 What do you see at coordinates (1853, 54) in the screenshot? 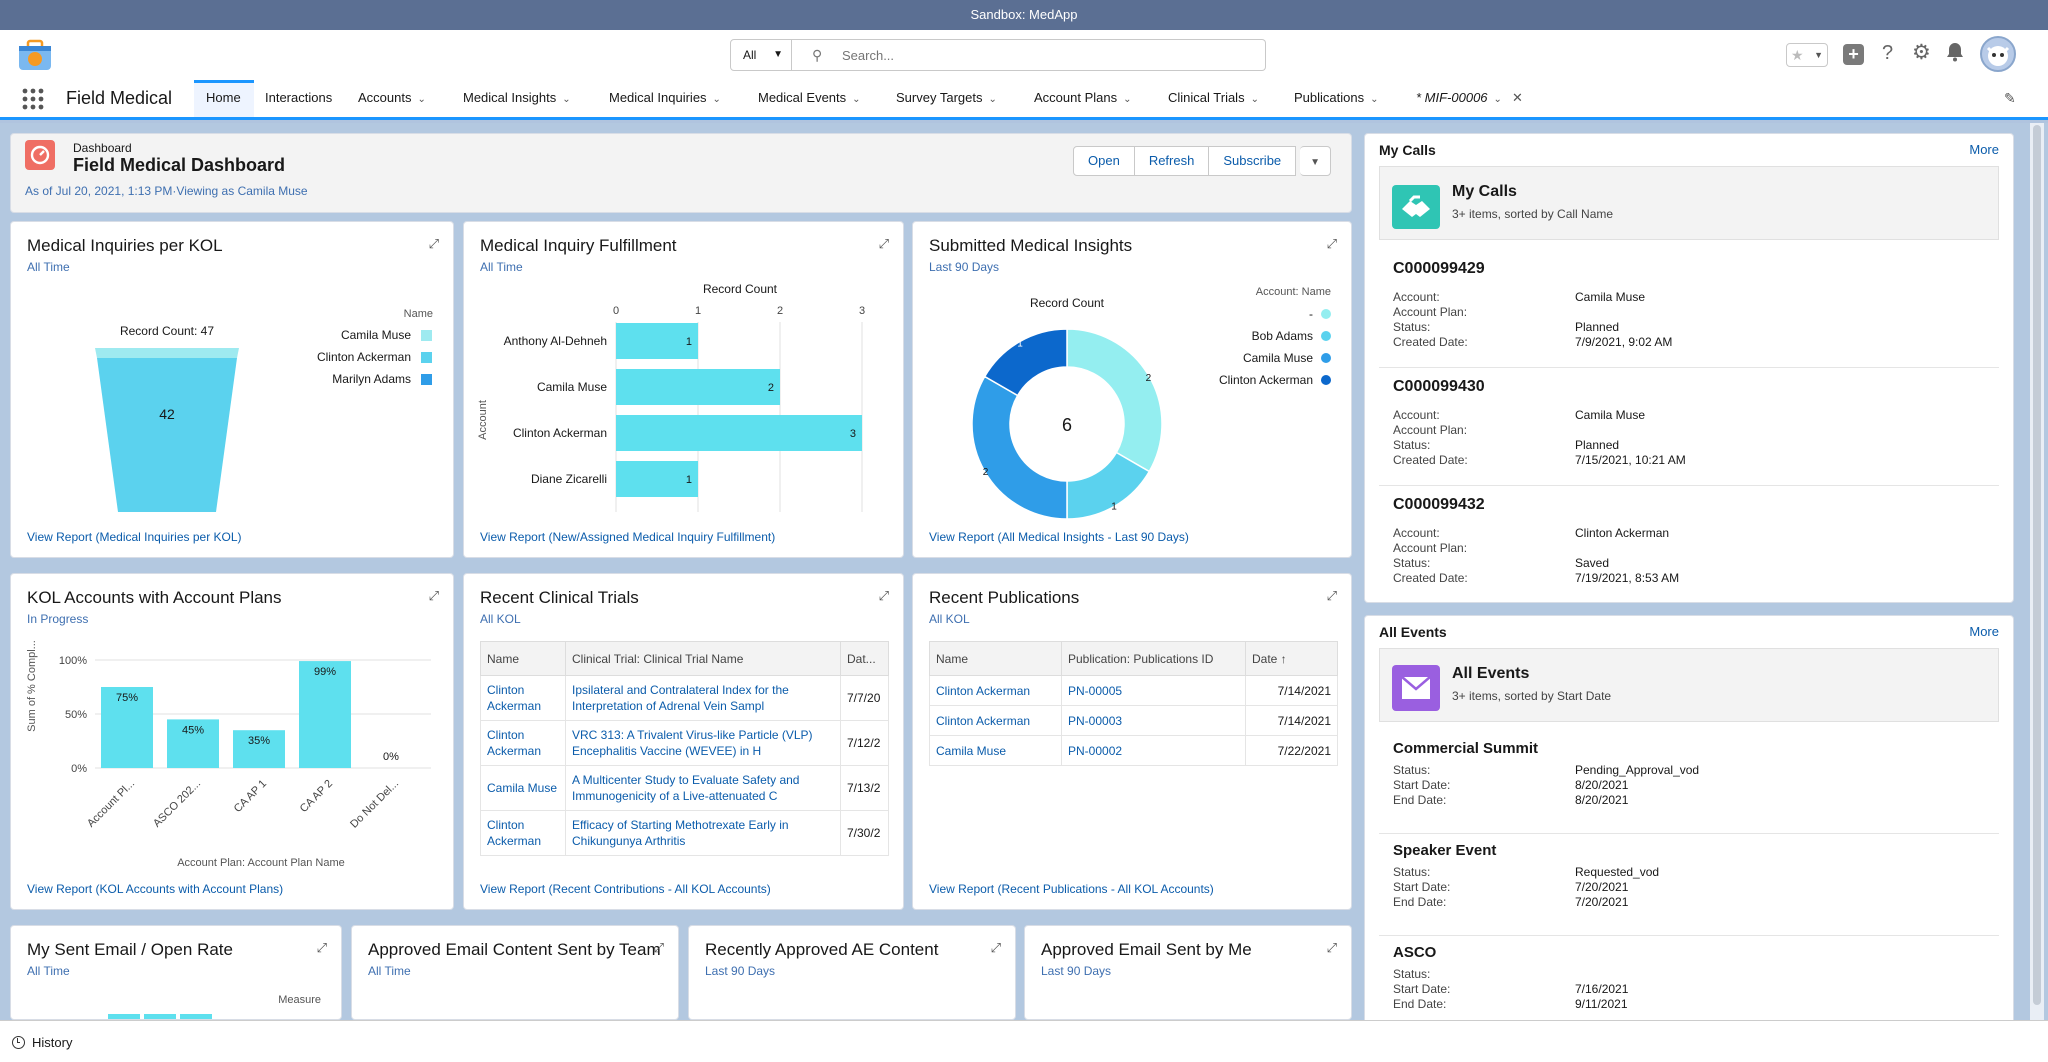
I see `add-icon: +` at bounding box center [1853, 54].